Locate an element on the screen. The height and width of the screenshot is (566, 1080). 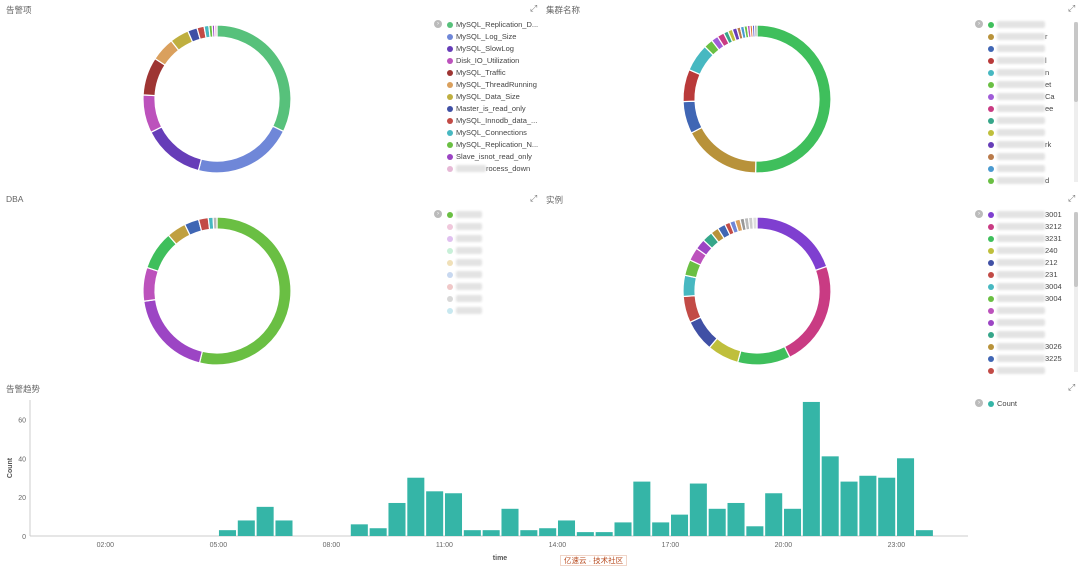
legend-item: MySQL_SlowLog is located at coordinates (492, 50).